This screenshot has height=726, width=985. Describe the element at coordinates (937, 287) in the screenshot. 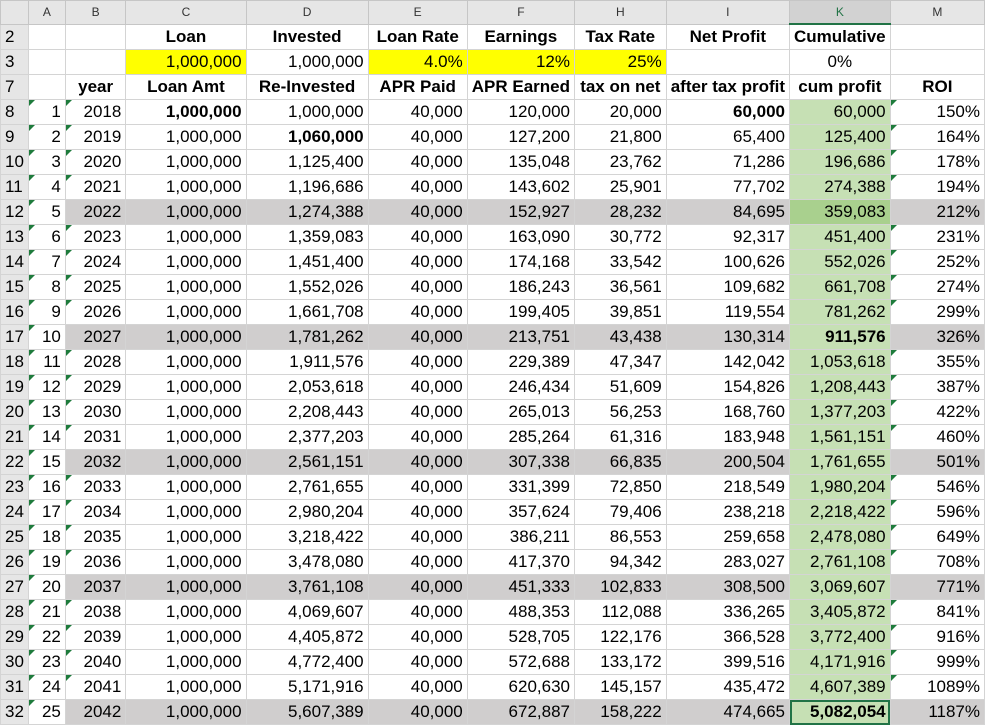

I see `roi-cell: 274%` at that location.